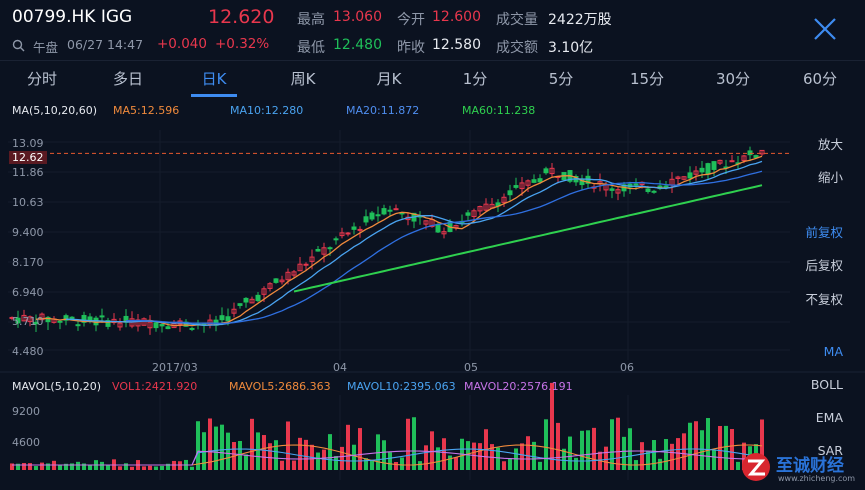 The width and height of the screenshot is (865, 490). What do you see at coordinates (647, 79) in the screenshot?
I see `tab-15min: 15分` at bounding box center [647, 79].